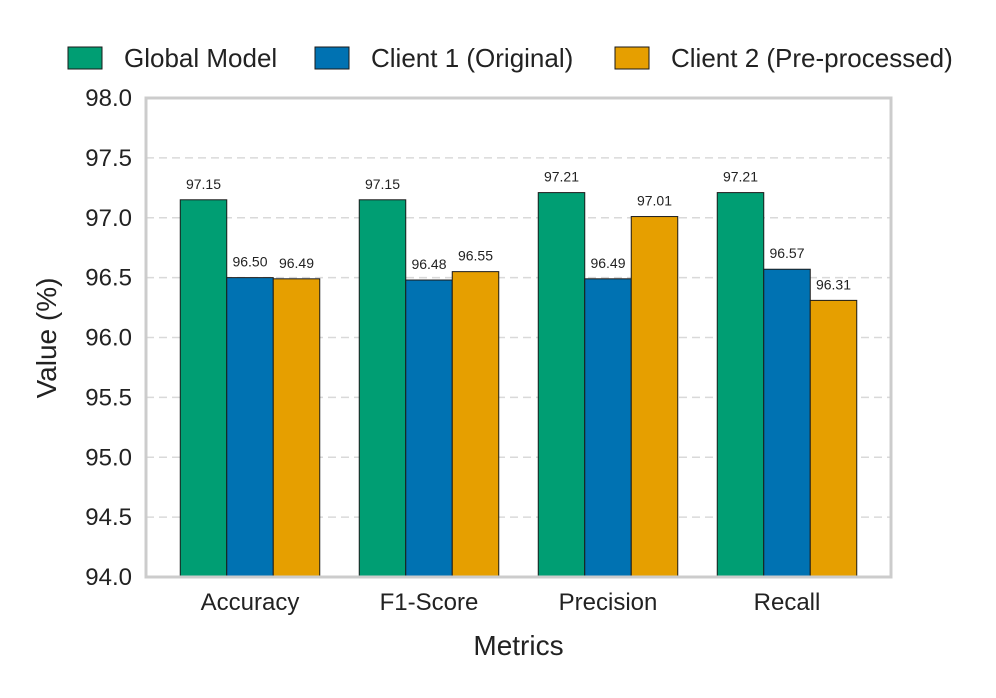  Describe the element at coordinates (108, 158) in the screenshot. I see `y-tick-label: 97.5` at that location.